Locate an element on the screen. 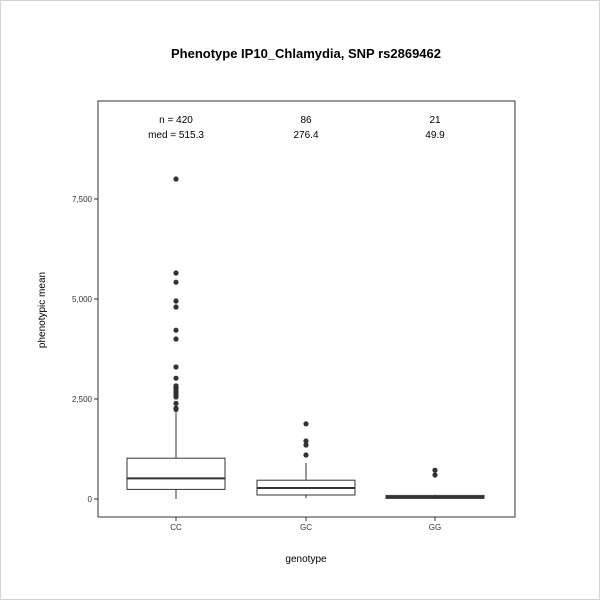 The image size is (600, 601). x-axis: CC GC GG is located at coordinates (305, 524).